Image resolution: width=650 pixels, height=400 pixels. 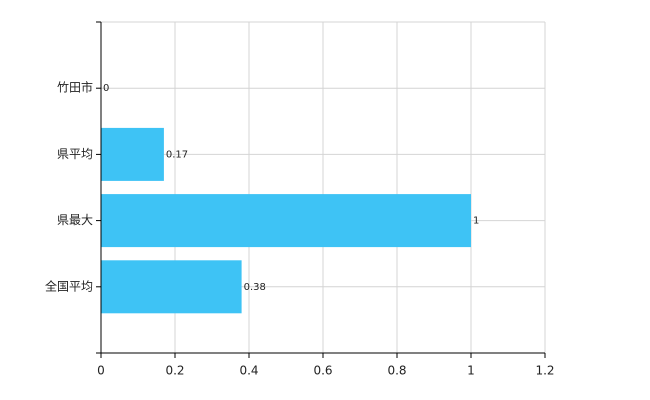 I want to click on x-tick-label: 0.8, so click(x=396, y=371).